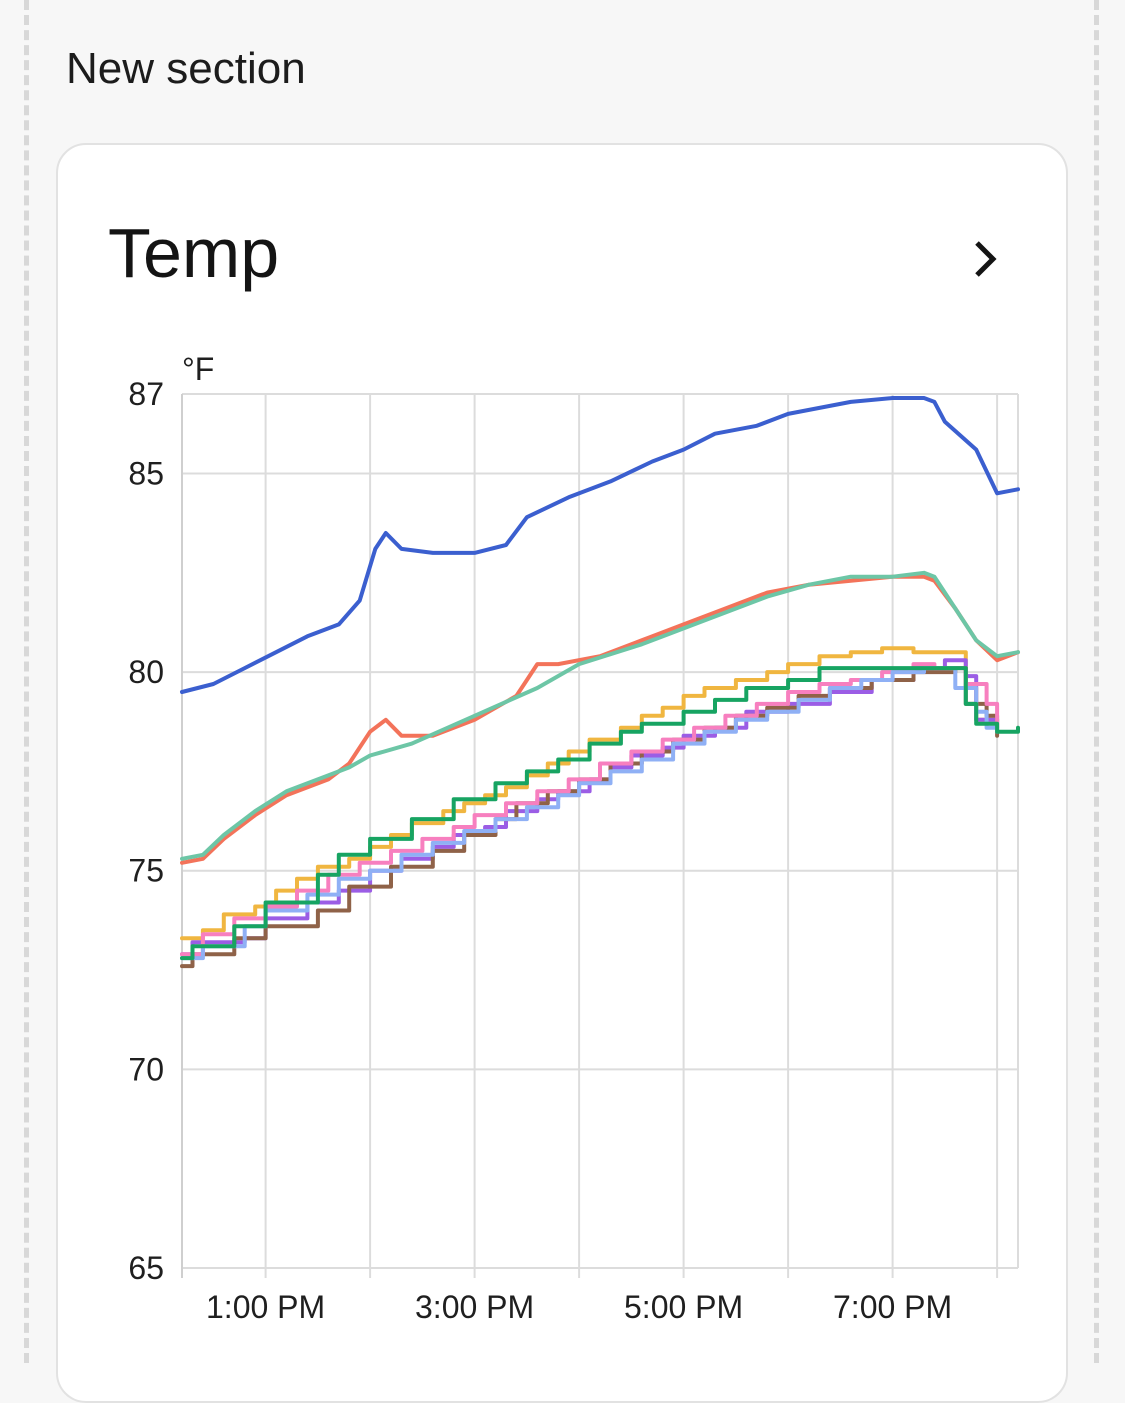 The height and width of the screenshot is (1403, 1125). I want to click on y-tick-label: 75, so click(146, 871).